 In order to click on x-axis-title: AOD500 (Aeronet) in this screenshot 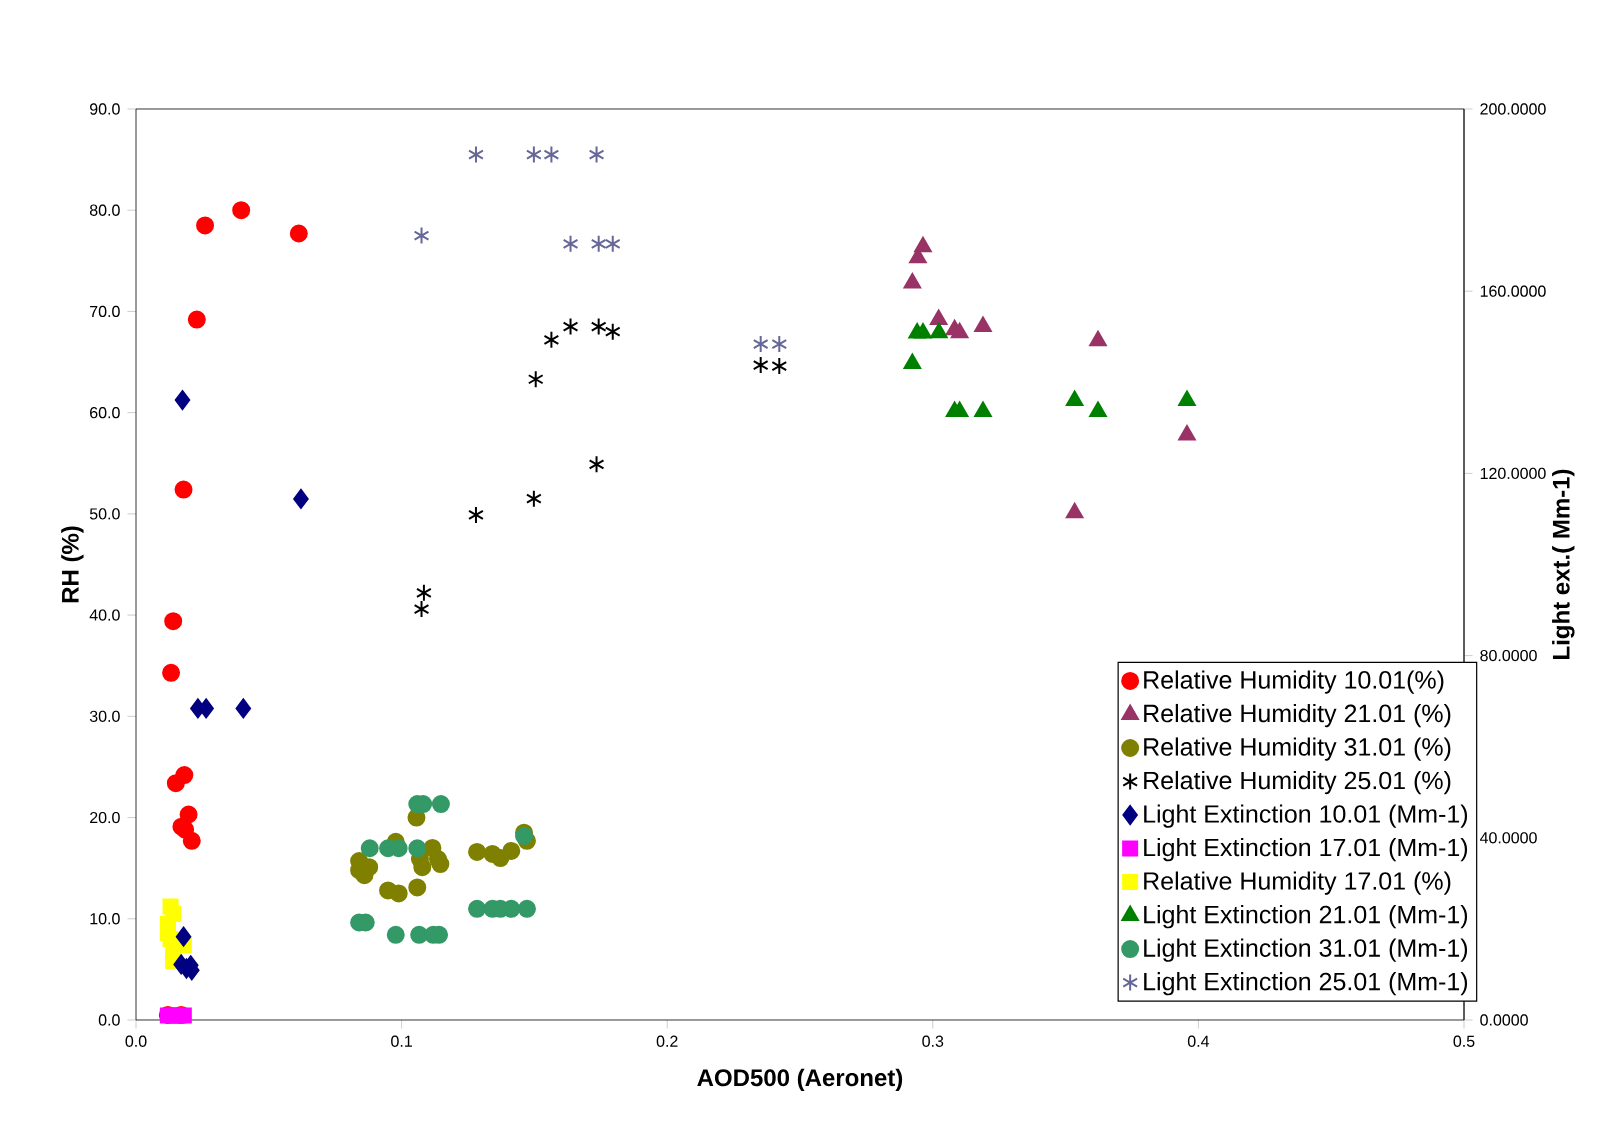, I will do `click(800, 1080)`.